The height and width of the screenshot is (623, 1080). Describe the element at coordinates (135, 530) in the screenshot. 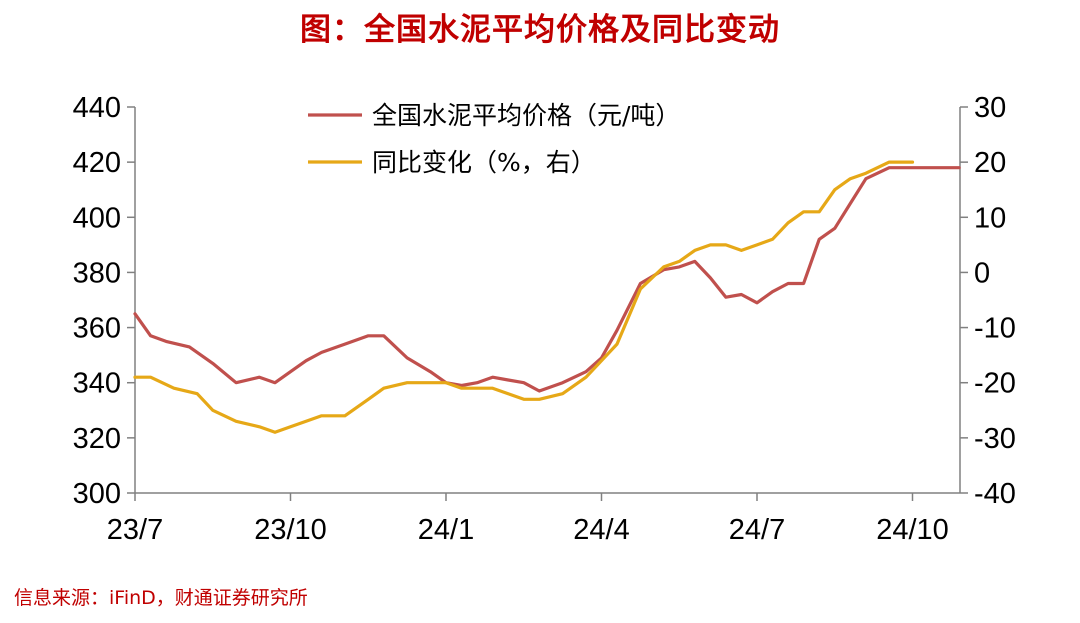

I see `x-tick-label: 23/7` at that location.